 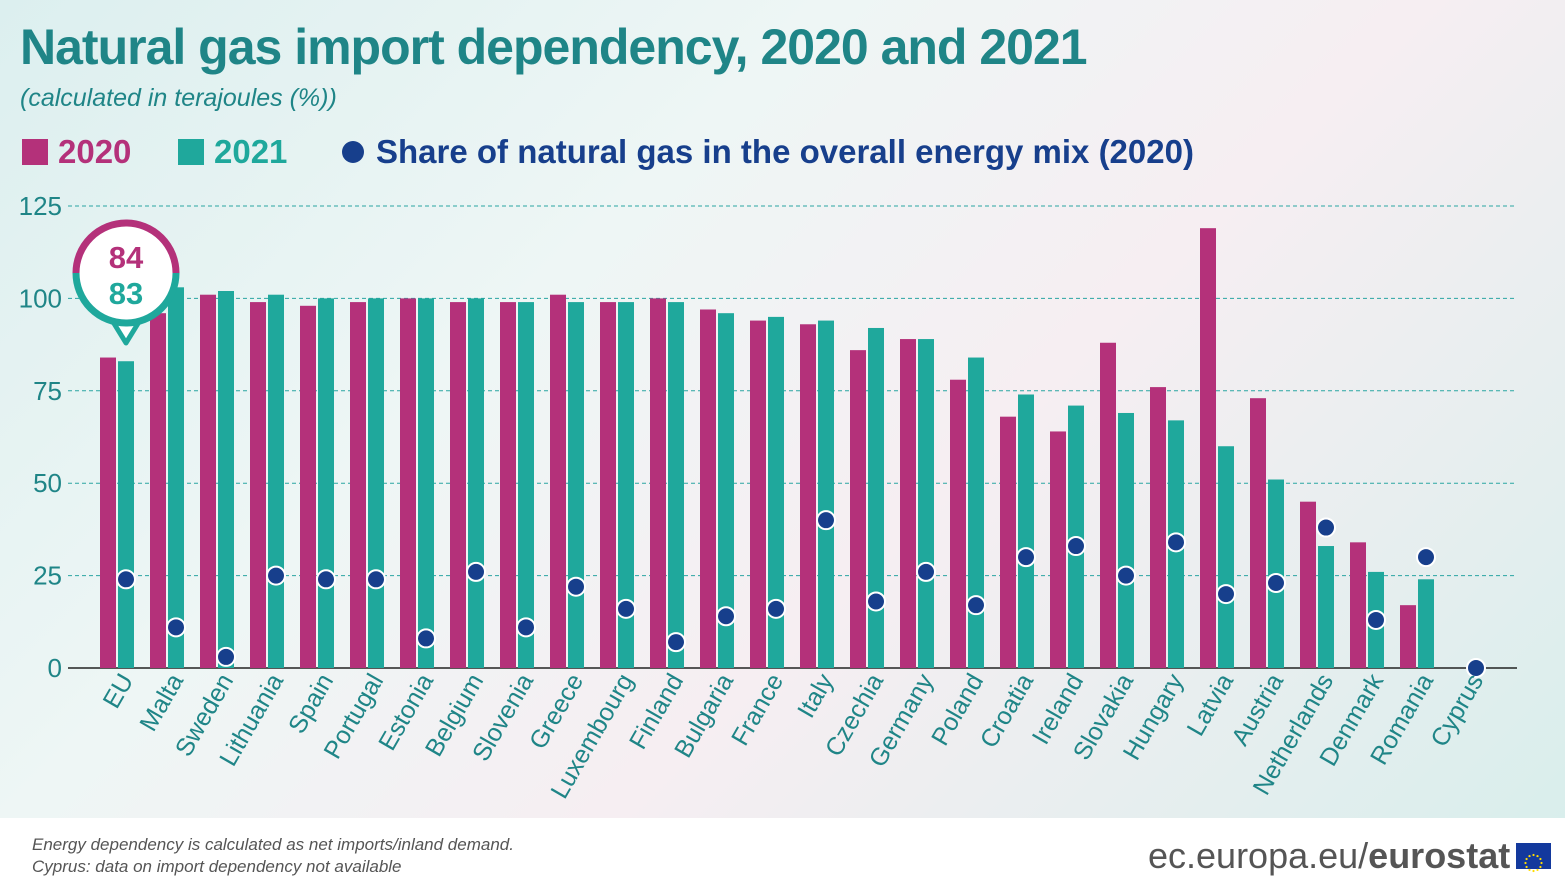 What do you see at coordinates (326, 483) in the screenshot?
I see `bar-2021-spain` at bounding box center [326, 483].